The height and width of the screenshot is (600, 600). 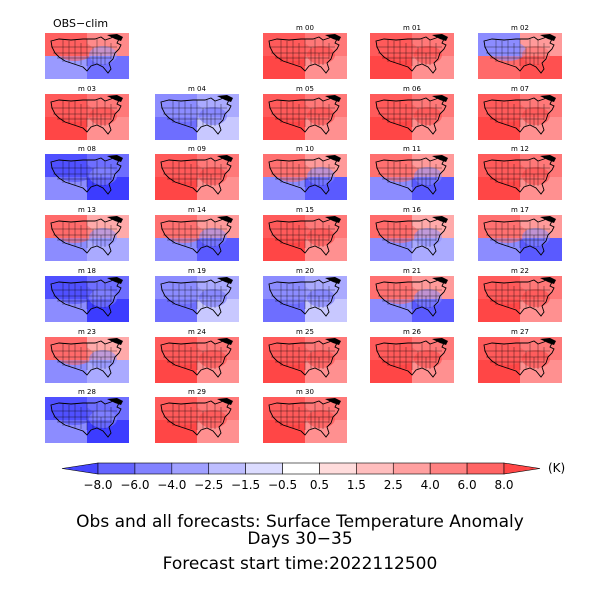 What do you see at coordinates (557, 468) in the screenshot?
I see `unit-label: (K)` at bounding box center [557, 468].